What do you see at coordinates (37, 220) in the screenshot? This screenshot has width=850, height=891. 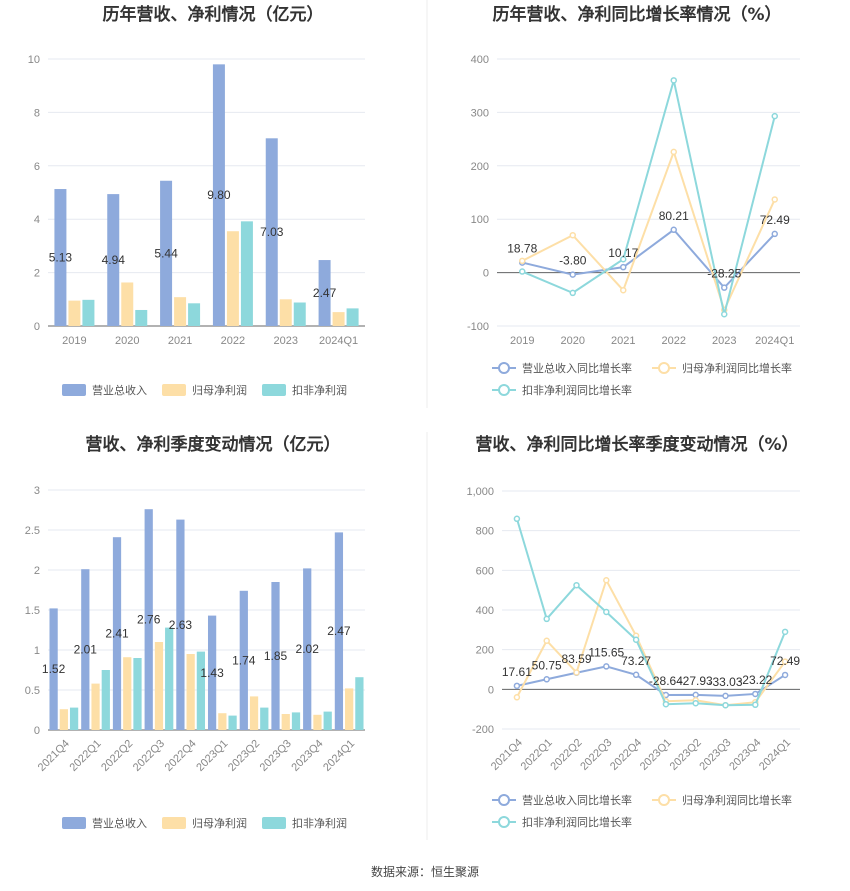 I see `y-tick-label: 4` at bounding box center [37, 220].